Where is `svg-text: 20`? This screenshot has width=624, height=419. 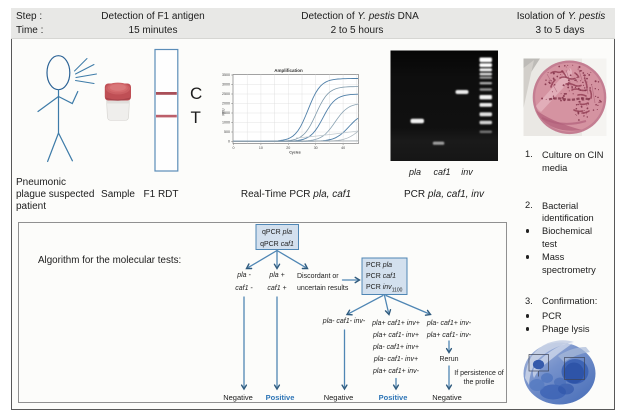 svg-text: 20 is located at coordinates (288, 148).